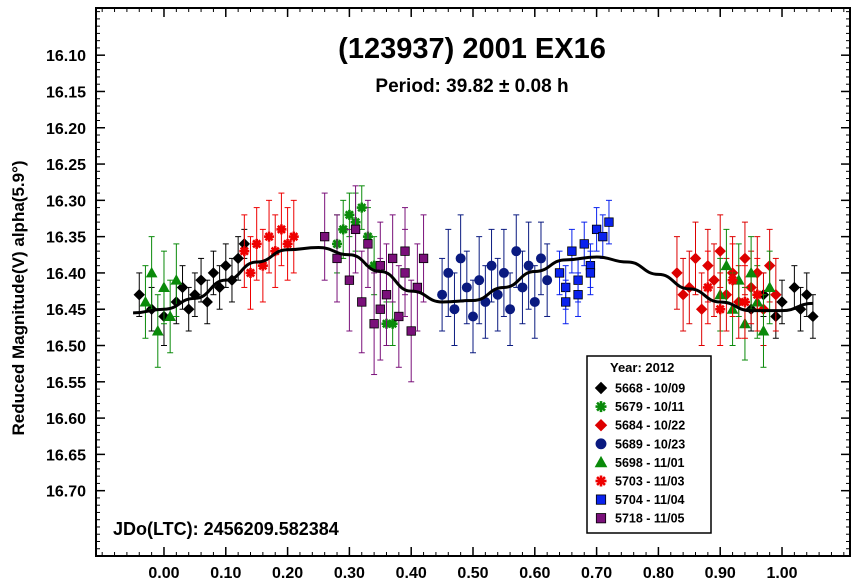  I want to click on legend-entry: 5698 - 11/01, so click(650, 463).